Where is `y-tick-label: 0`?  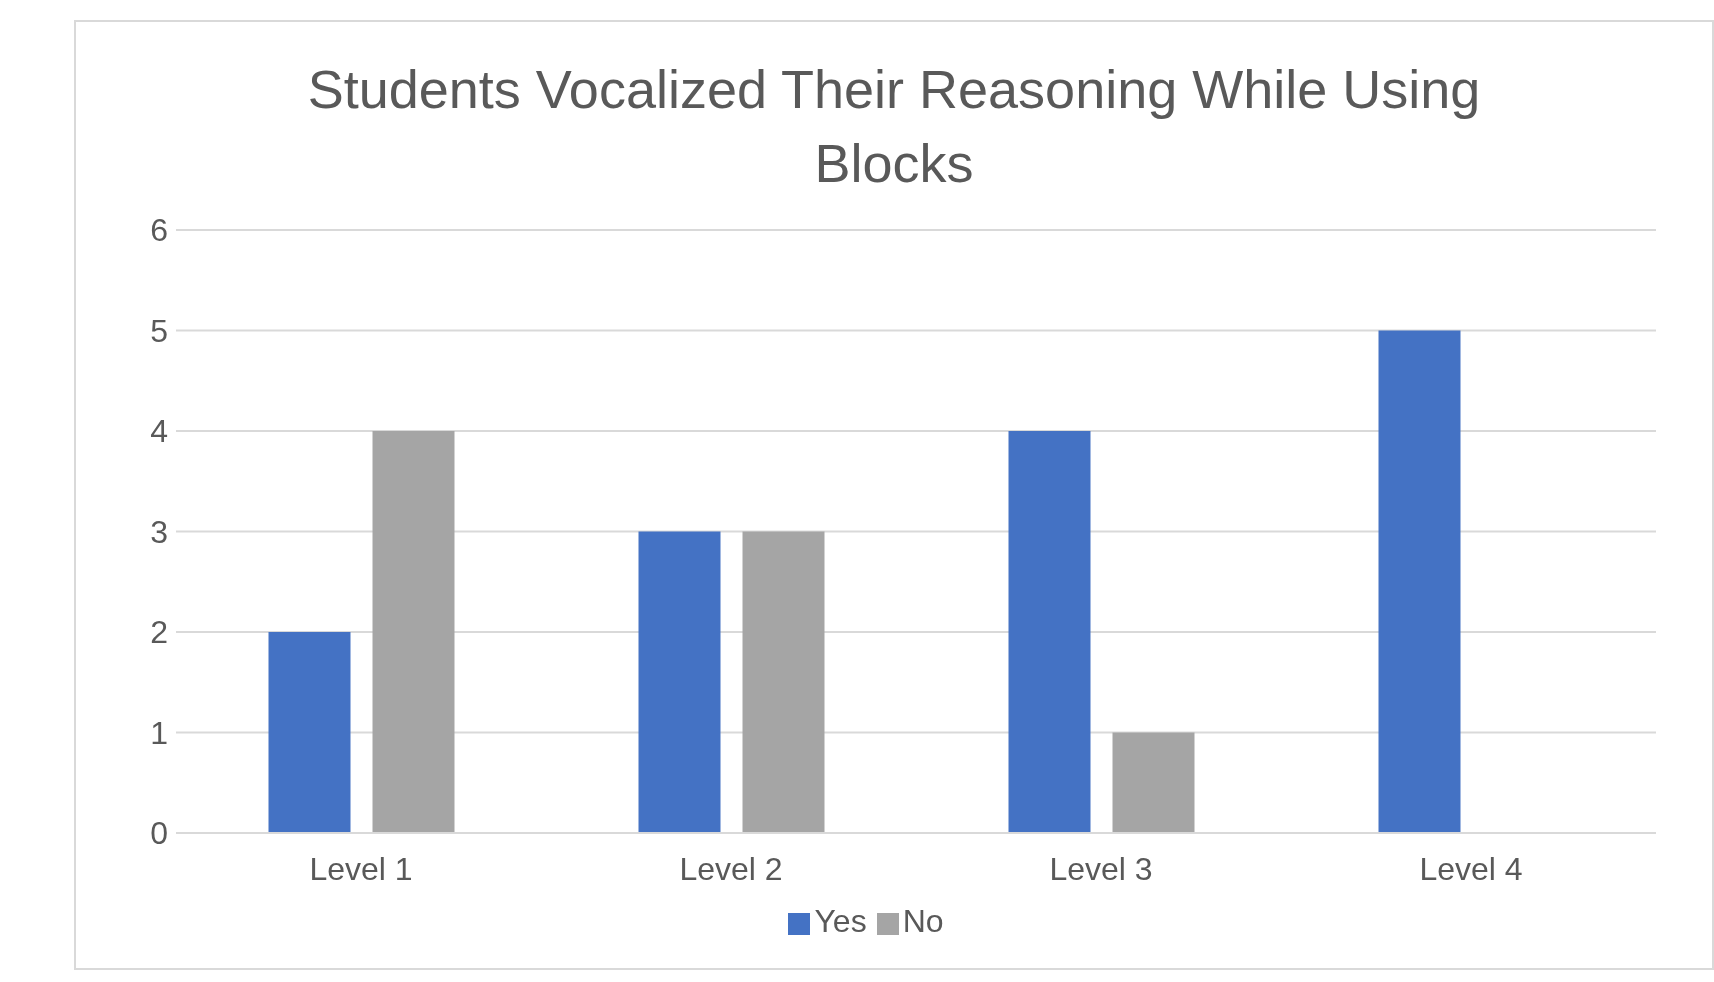 y-tick-label: 0 is located at coordinates (159, 833).